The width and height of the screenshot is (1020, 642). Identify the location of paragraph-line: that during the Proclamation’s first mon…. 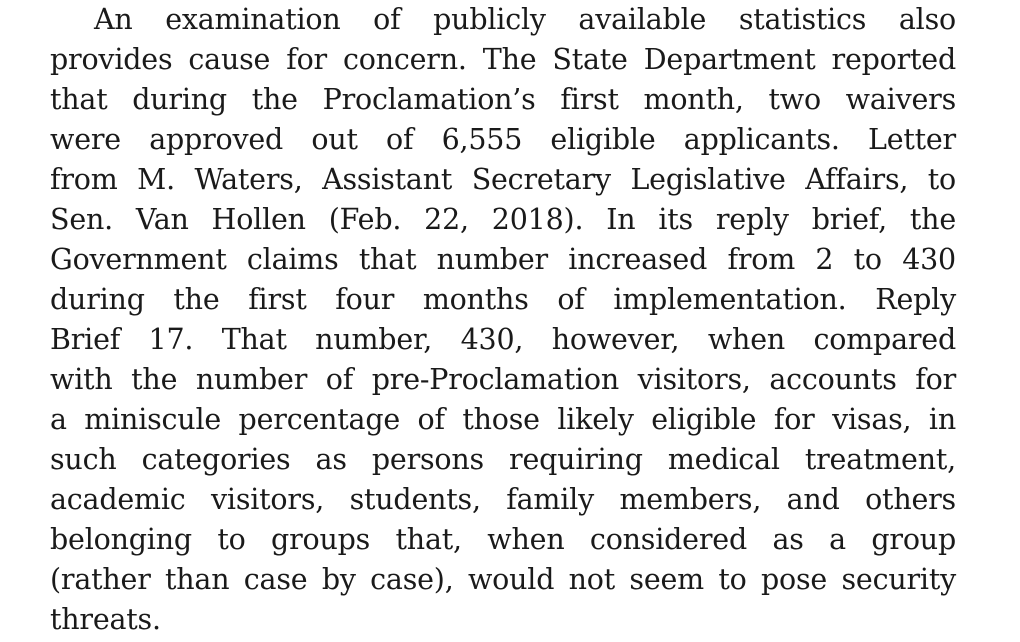
(503, 99).